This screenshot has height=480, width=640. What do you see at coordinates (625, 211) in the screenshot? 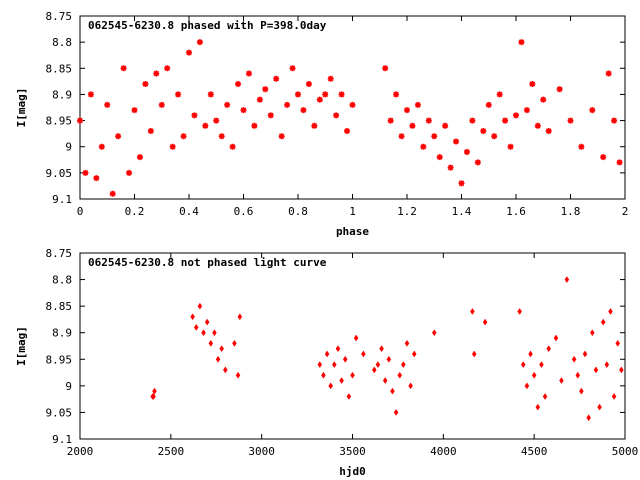
I see `x-tick-label: 2` at bounding box center [625, 211].